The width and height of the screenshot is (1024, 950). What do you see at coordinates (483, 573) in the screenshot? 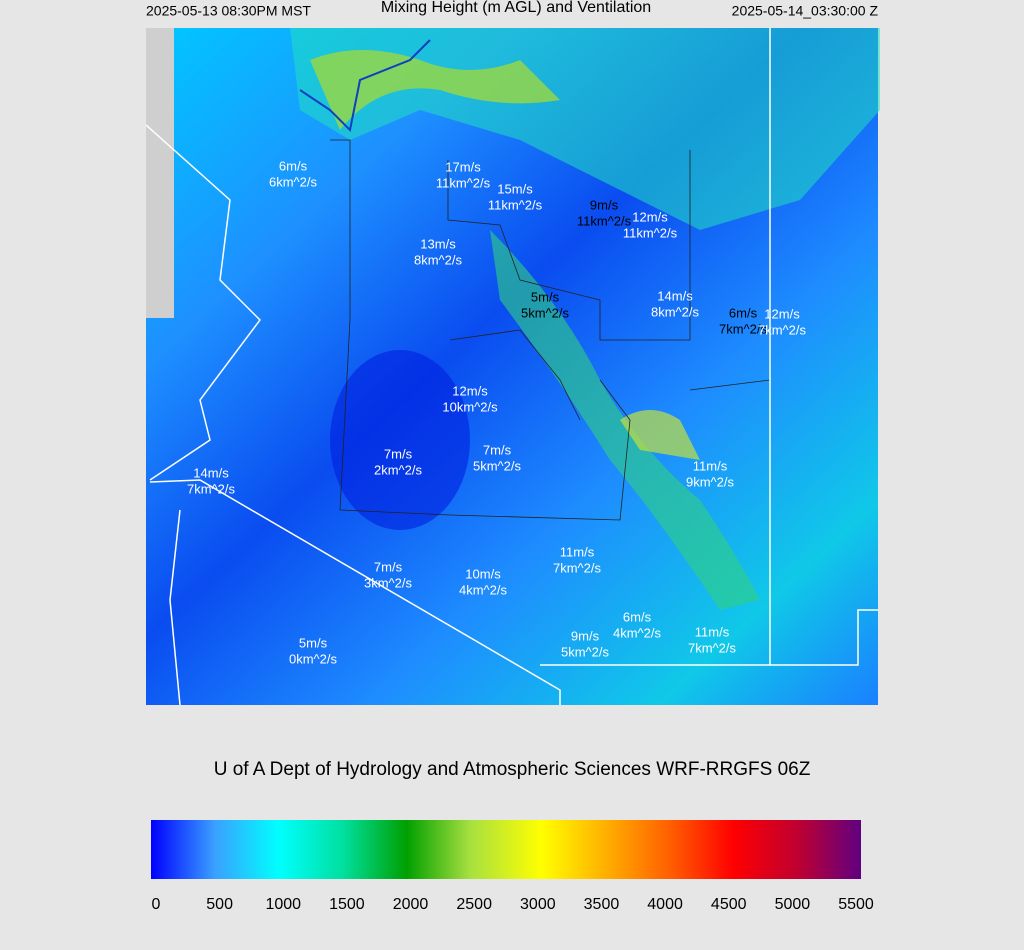
I see `station-wind: 10m/s` at bounding box center [483, 573].